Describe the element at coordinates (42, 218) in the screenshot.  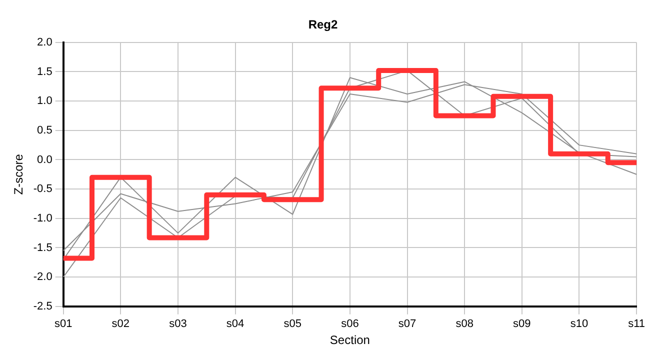
I see `y-tick-label: -1.0` at that location.